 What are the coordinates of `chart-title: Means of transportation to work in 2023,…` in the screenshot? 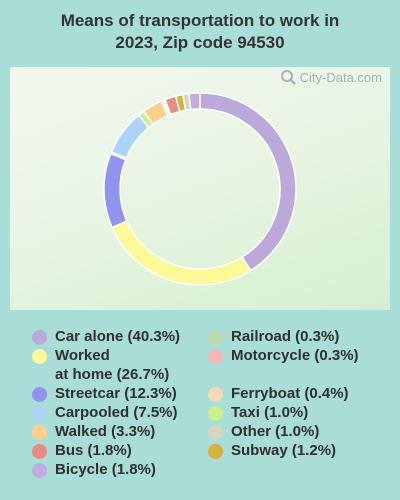 It's located at (200, 32).